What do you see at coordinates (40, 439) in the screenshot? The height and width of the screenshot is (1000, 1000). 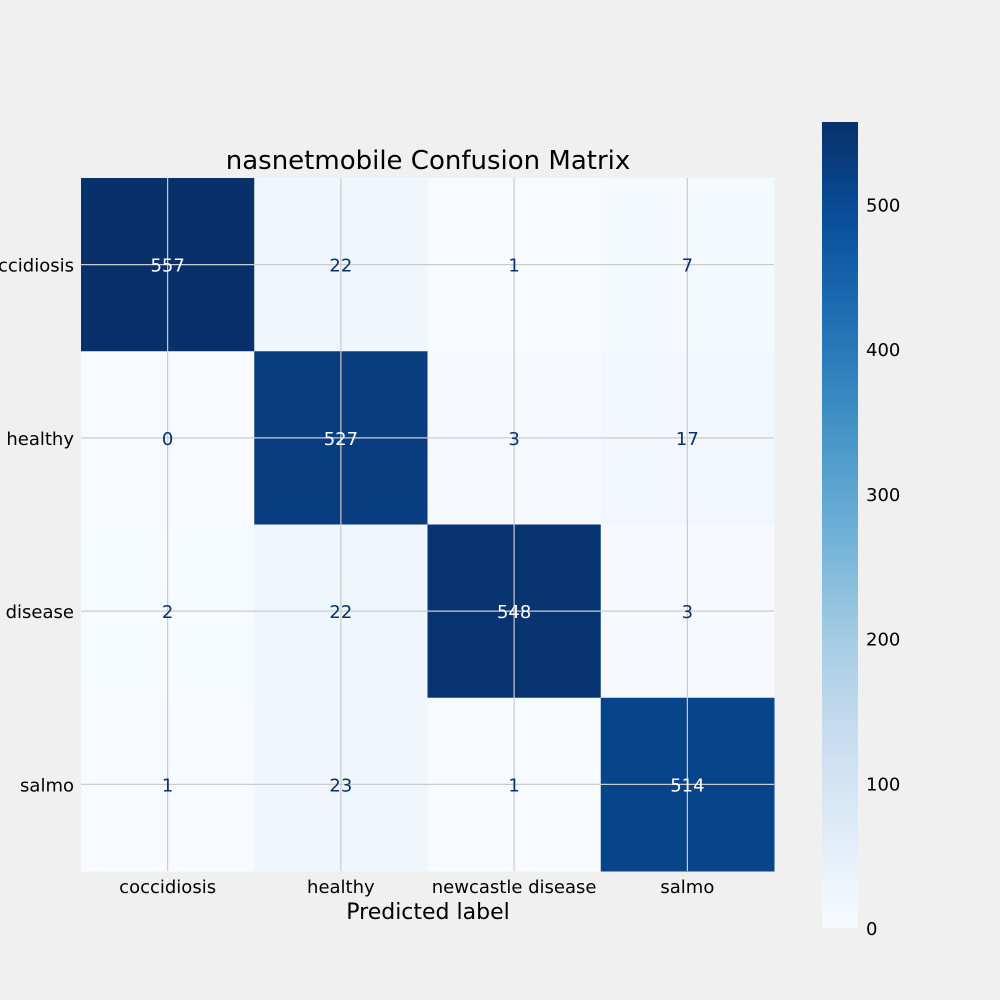 I see `y-tick-label: healthy` at bounding box center [40, 439].